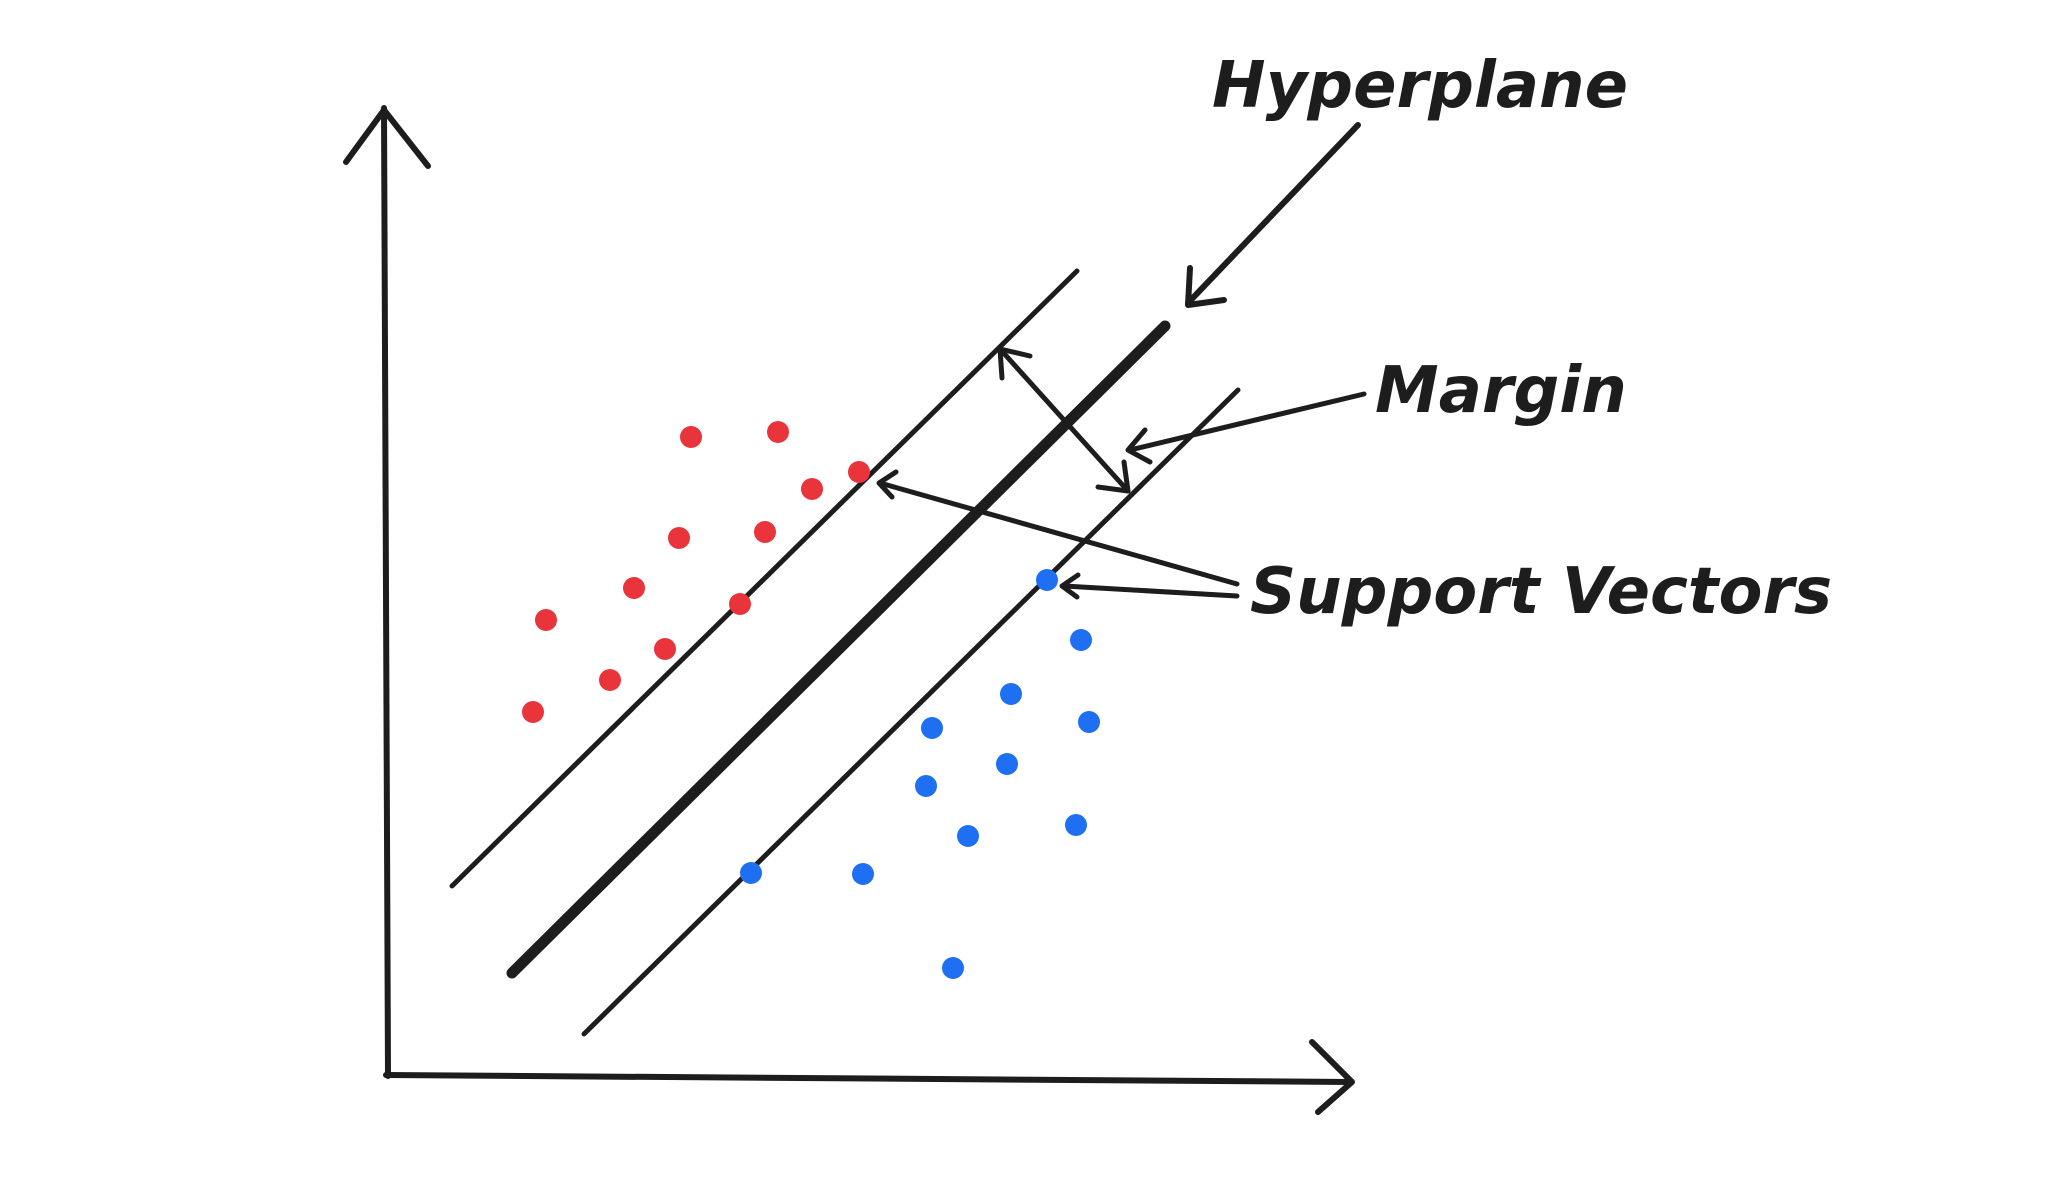 Image resolution: width=2048 pixels, height=1199 pixels. What do you see at coordinates (1150, 591) in the screenshot?
I see `support-vector-pointer-lower-line` at bounding box center [1150, 591].